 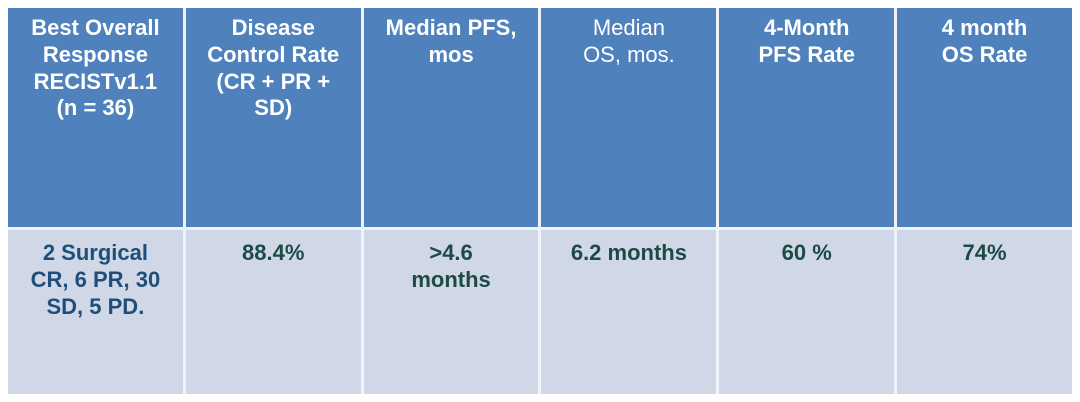 I want to click on cell-4-month-pfs-rate-value: 60 %, so click(x=807, y=312).